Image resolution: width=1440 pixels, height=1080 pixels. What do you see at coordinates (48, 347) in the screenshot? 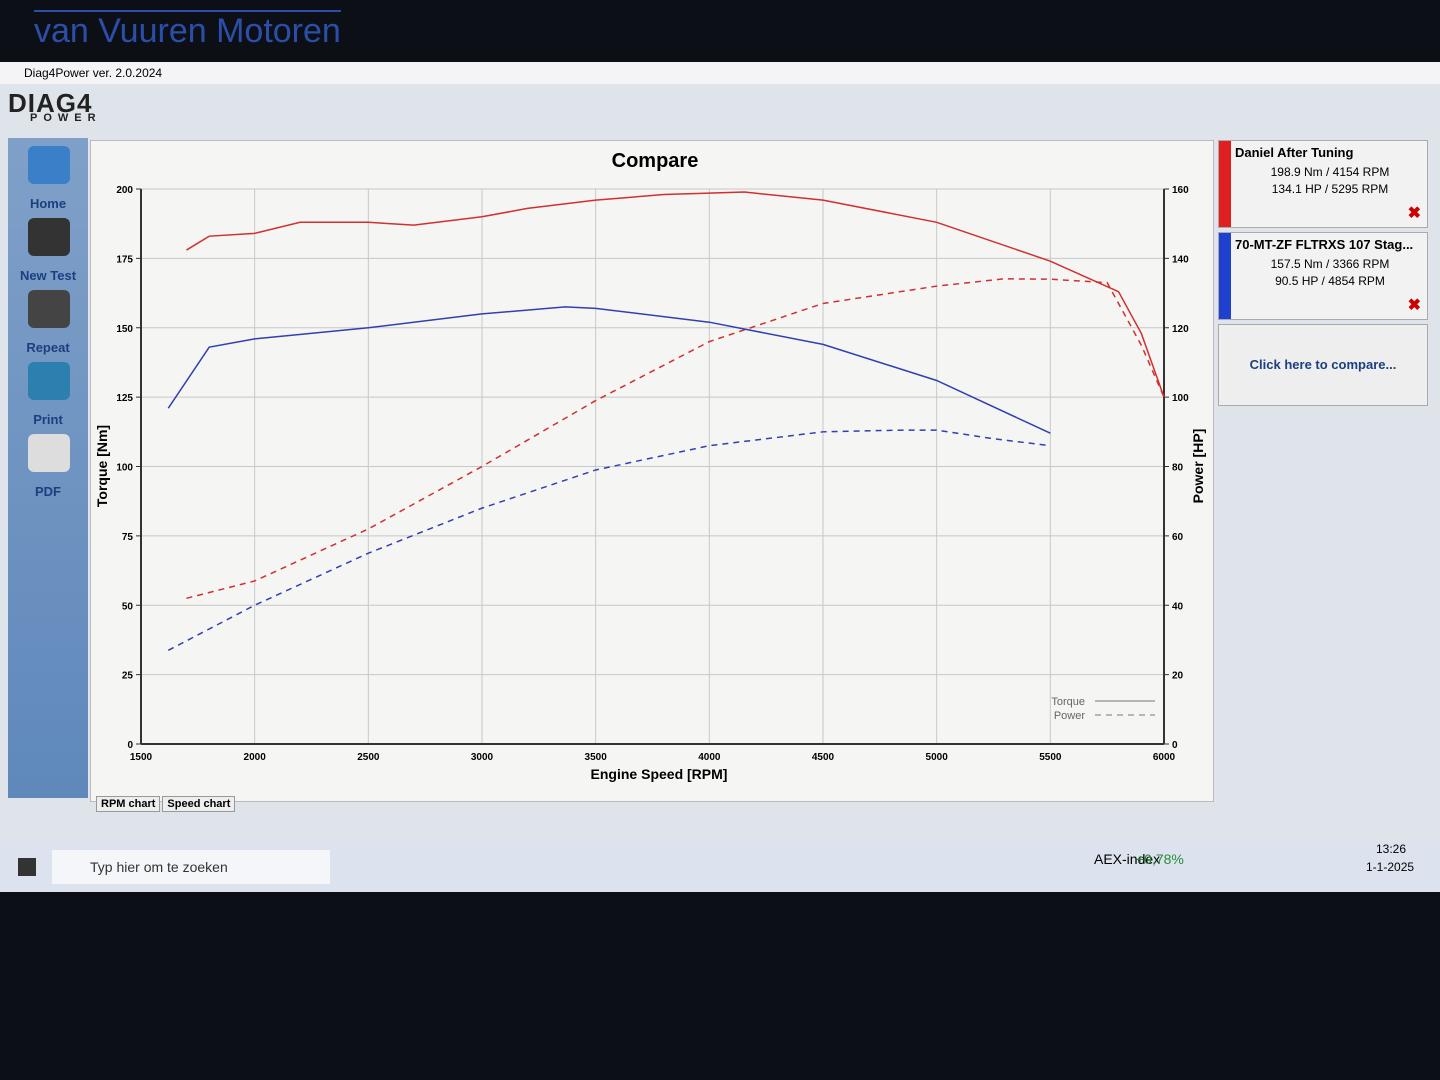
I see `sidebar-item: Repeat` at bounding box center [48, 347].